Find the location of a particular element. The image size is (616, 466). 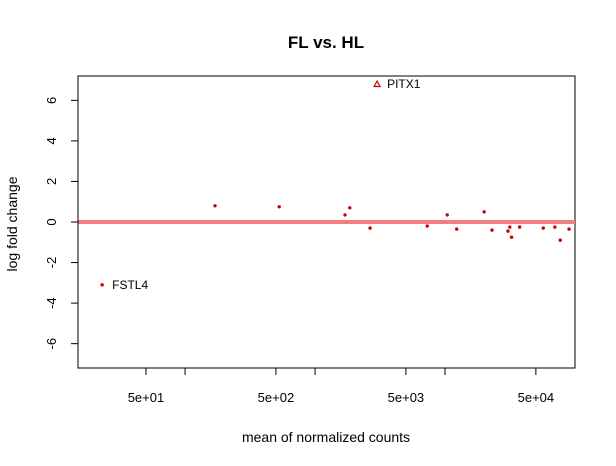

x-tick-label-1: 5e+02 is located at coordinates (276, 397).